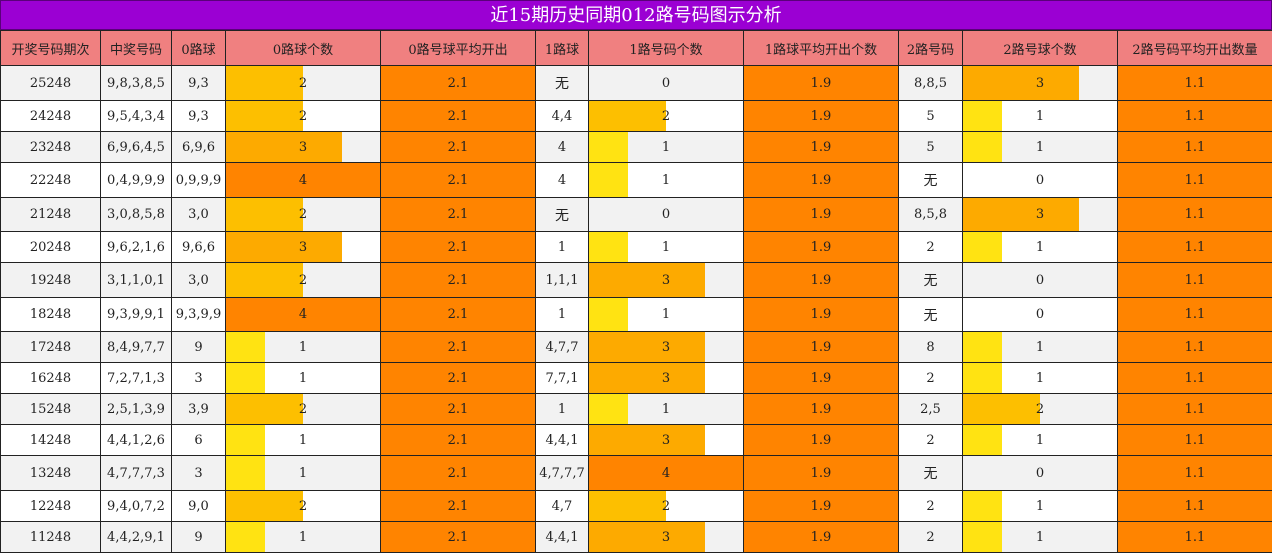  I want to click on route0-count-label: 3, so click(303, 247).